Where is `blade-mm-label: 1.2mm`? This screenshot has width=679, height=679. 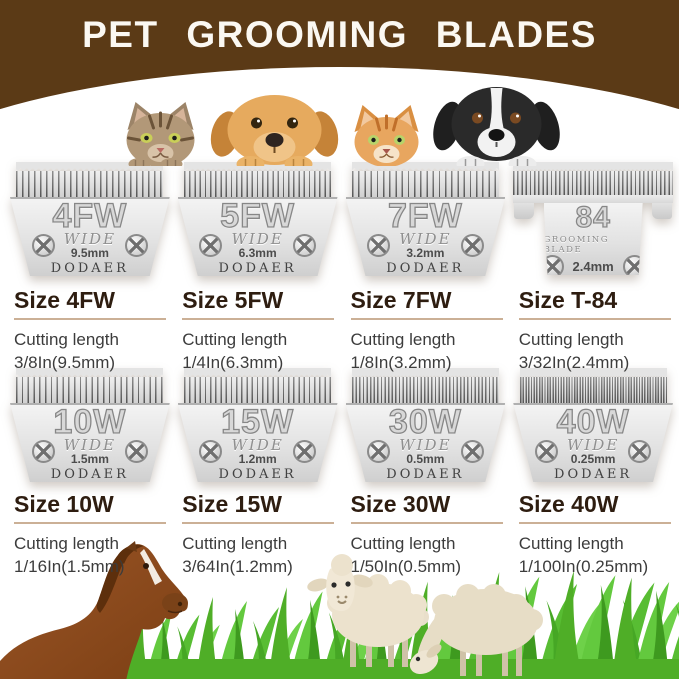
blade-mm-label: 1.2mm is located at coordinates (257, 459).